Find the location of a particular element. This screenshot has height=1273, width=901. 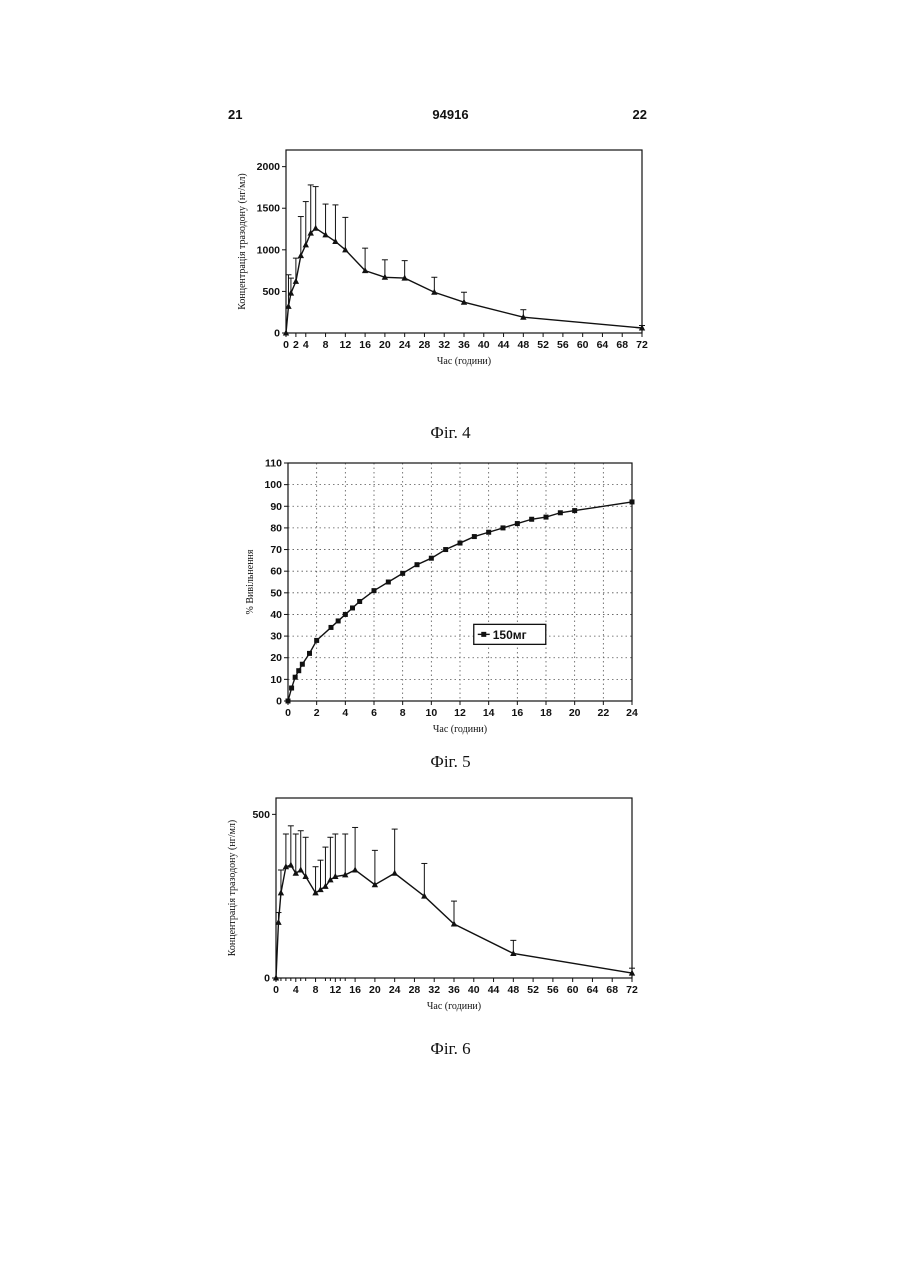

figure-5-caption: Фіг. 5 is located at coordinates (450, 762).